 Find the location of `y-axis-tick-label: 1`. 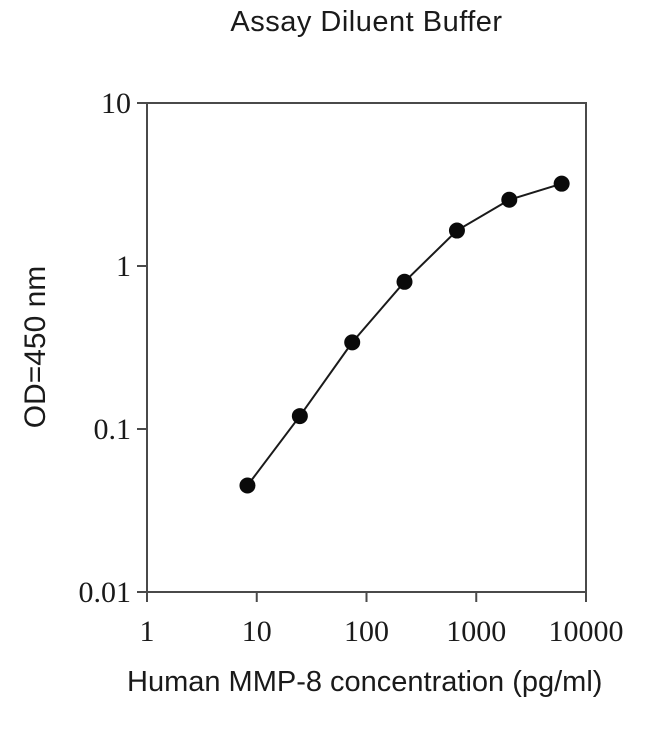

y-axis-tick-label: 1 is located at coordinates (123, 266).